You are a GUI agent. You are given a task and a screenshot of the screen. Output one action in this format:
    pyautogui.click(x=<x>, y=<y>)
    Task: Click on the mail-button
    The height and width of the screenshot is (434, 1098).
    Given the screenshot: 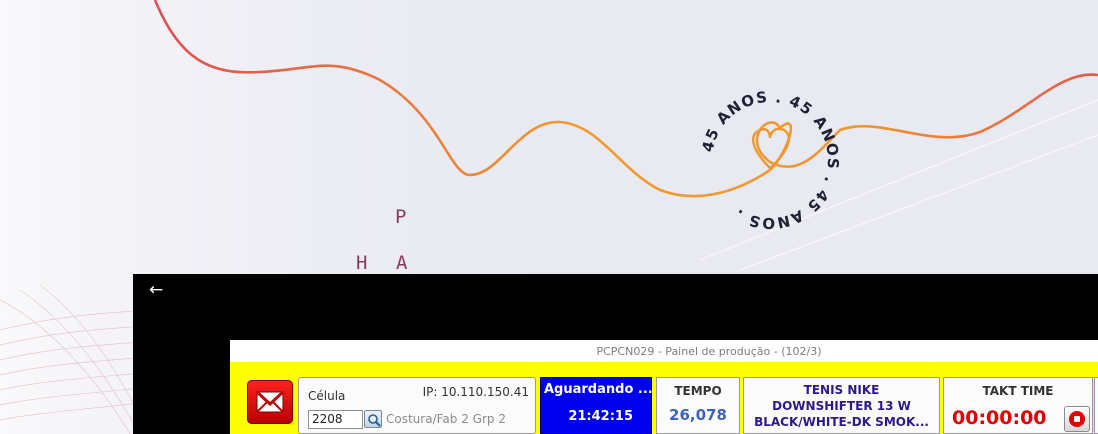 What is the action you would take?
    pyautogui.click(x=270, y=402)
    